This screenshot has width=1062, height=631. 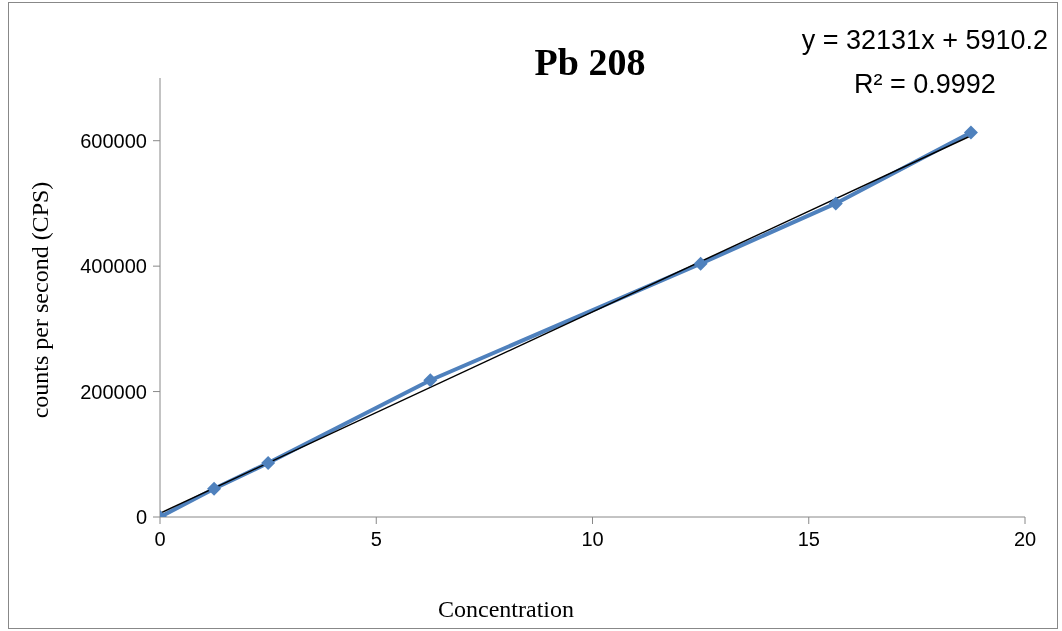 I want to click on chart-title: Pb 208, so click(x=590, y=62).